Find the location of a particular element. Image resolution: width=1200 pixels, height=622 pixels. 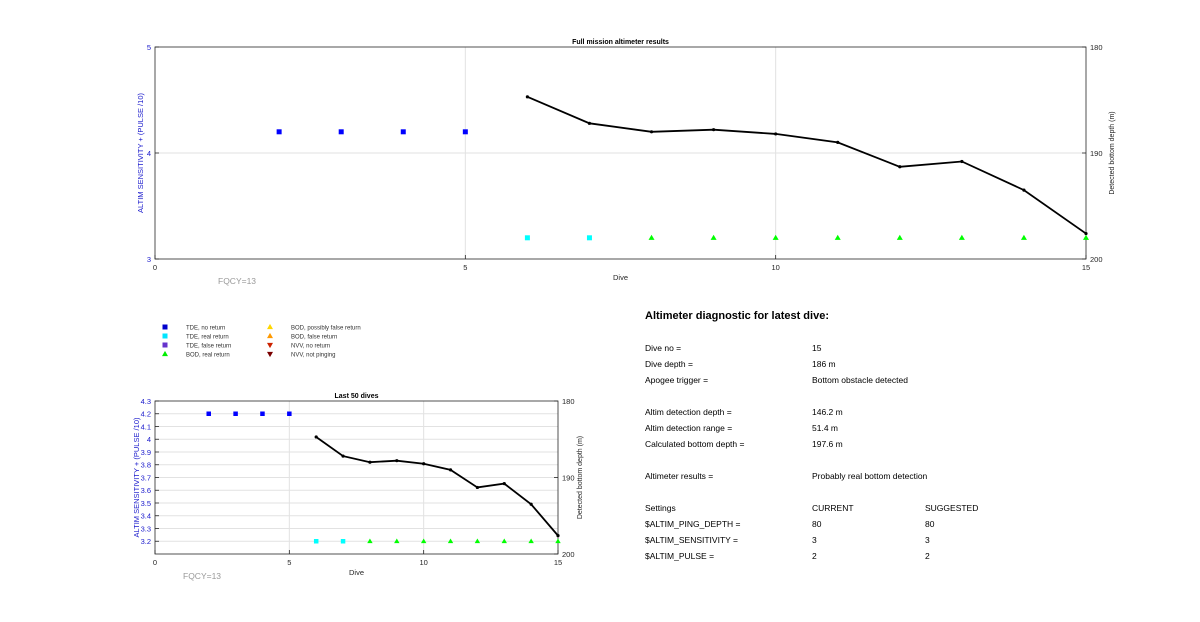

y-axis-label-left: ALTIM SENSITIVITY + (PULSE /10) is located at coordinates (136, 477).